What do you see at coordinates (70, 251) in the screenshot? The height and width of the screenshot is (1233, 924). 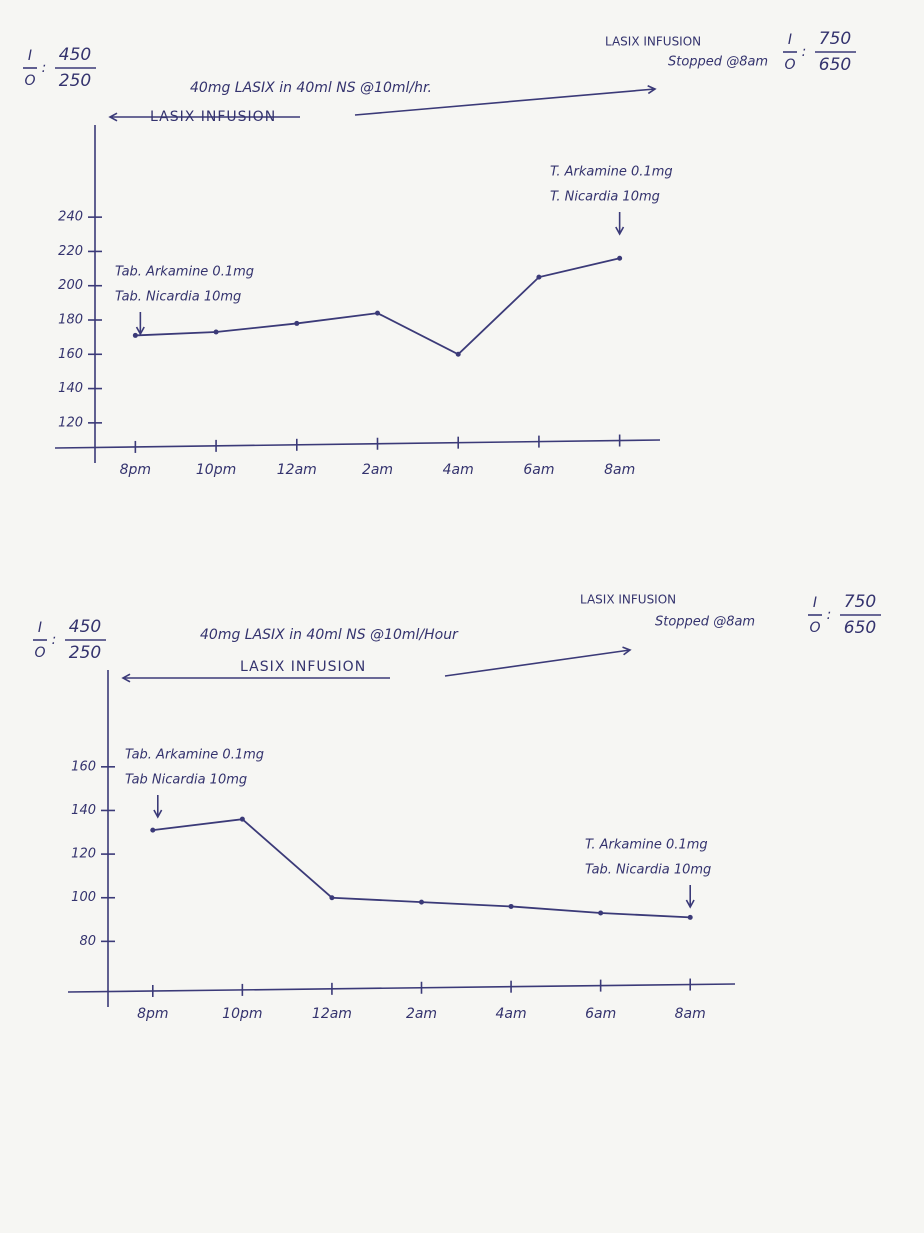 I see `y-tick-label: 220` at bounding box center [70, 251].